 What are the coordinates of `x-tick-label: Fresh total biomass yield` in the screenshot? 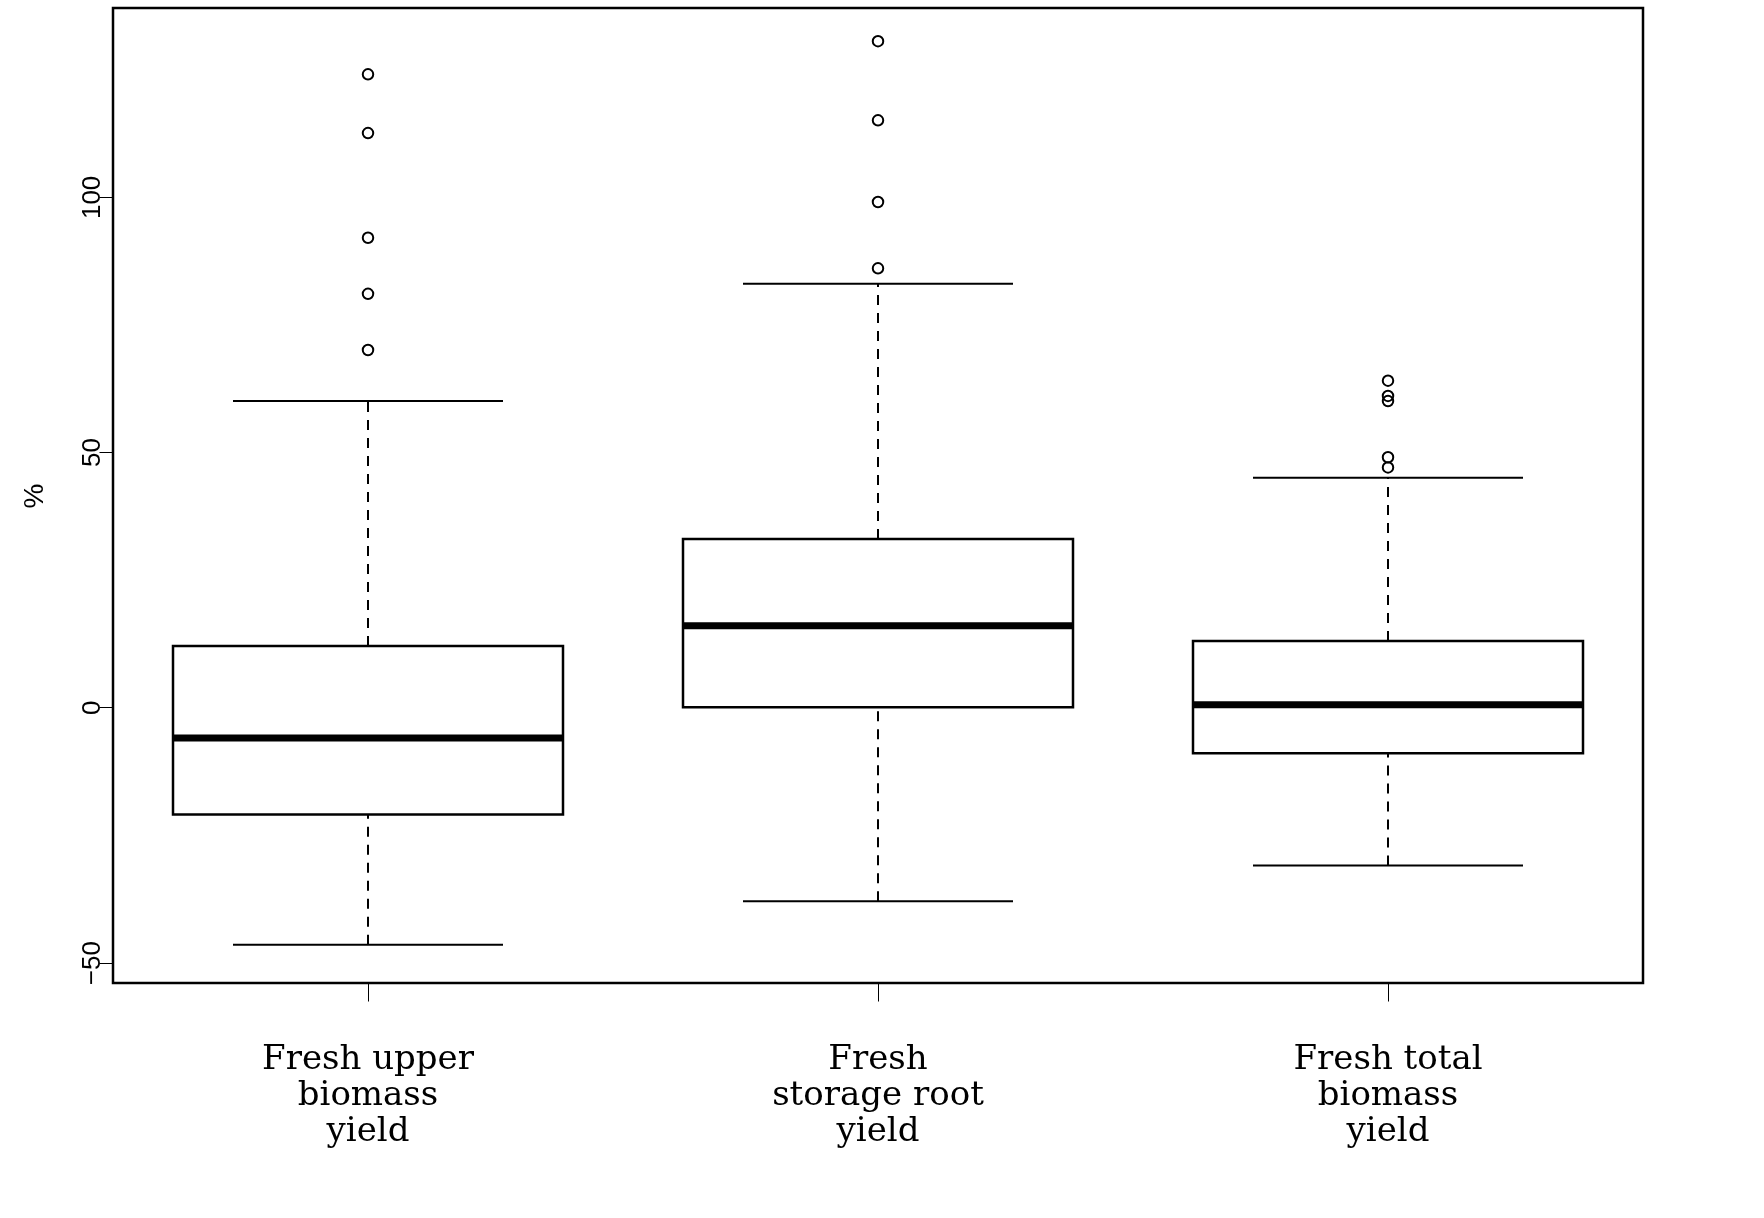 It's located at (1388, 1092).